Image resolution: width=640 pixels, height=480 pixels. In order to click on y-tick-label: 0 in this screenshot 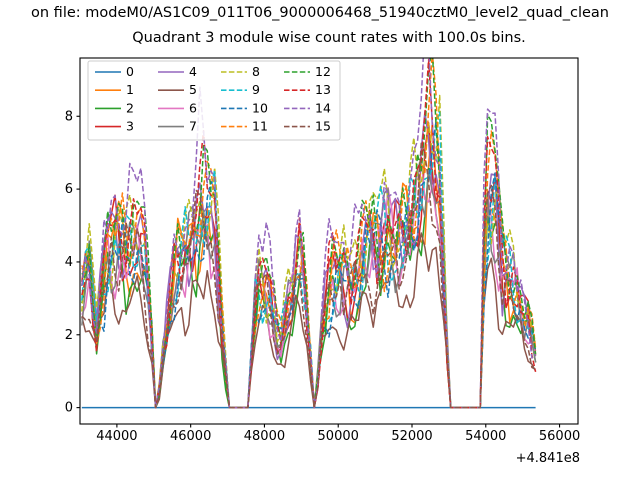, I will do `click(69, 408)`.